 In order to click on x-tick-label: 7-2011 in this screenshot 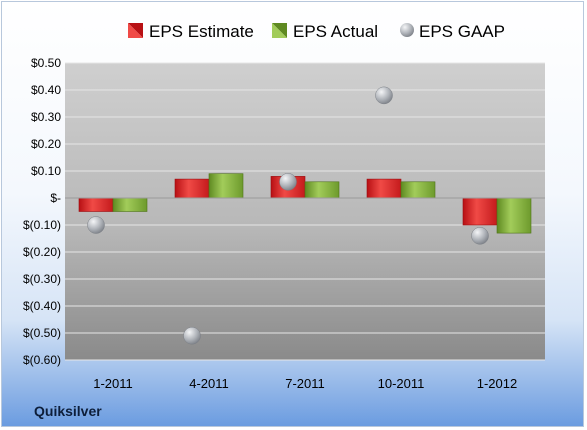, I will do `click(305, 383)`.